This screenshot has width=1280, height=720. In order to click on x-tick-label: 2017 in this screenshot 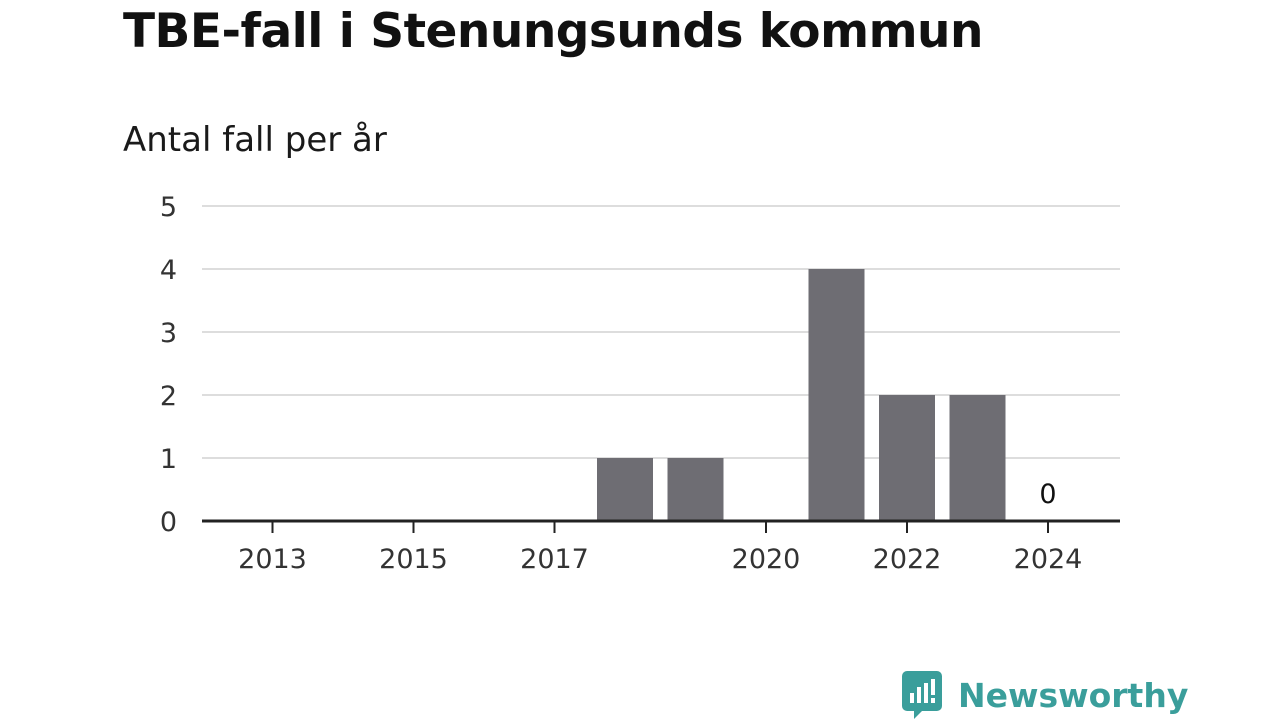, I will do `click(554, 559)`.